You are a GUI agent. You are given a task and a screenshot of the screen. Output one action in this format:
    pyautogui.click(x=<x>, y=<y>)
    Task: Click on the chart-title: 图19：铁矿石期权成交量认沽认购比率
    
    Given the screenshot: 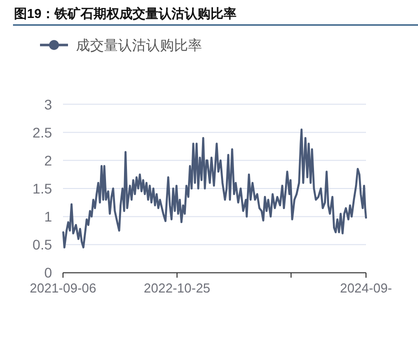 What is the action you would take?
    pyautogui.click(x=125, y=13)
    